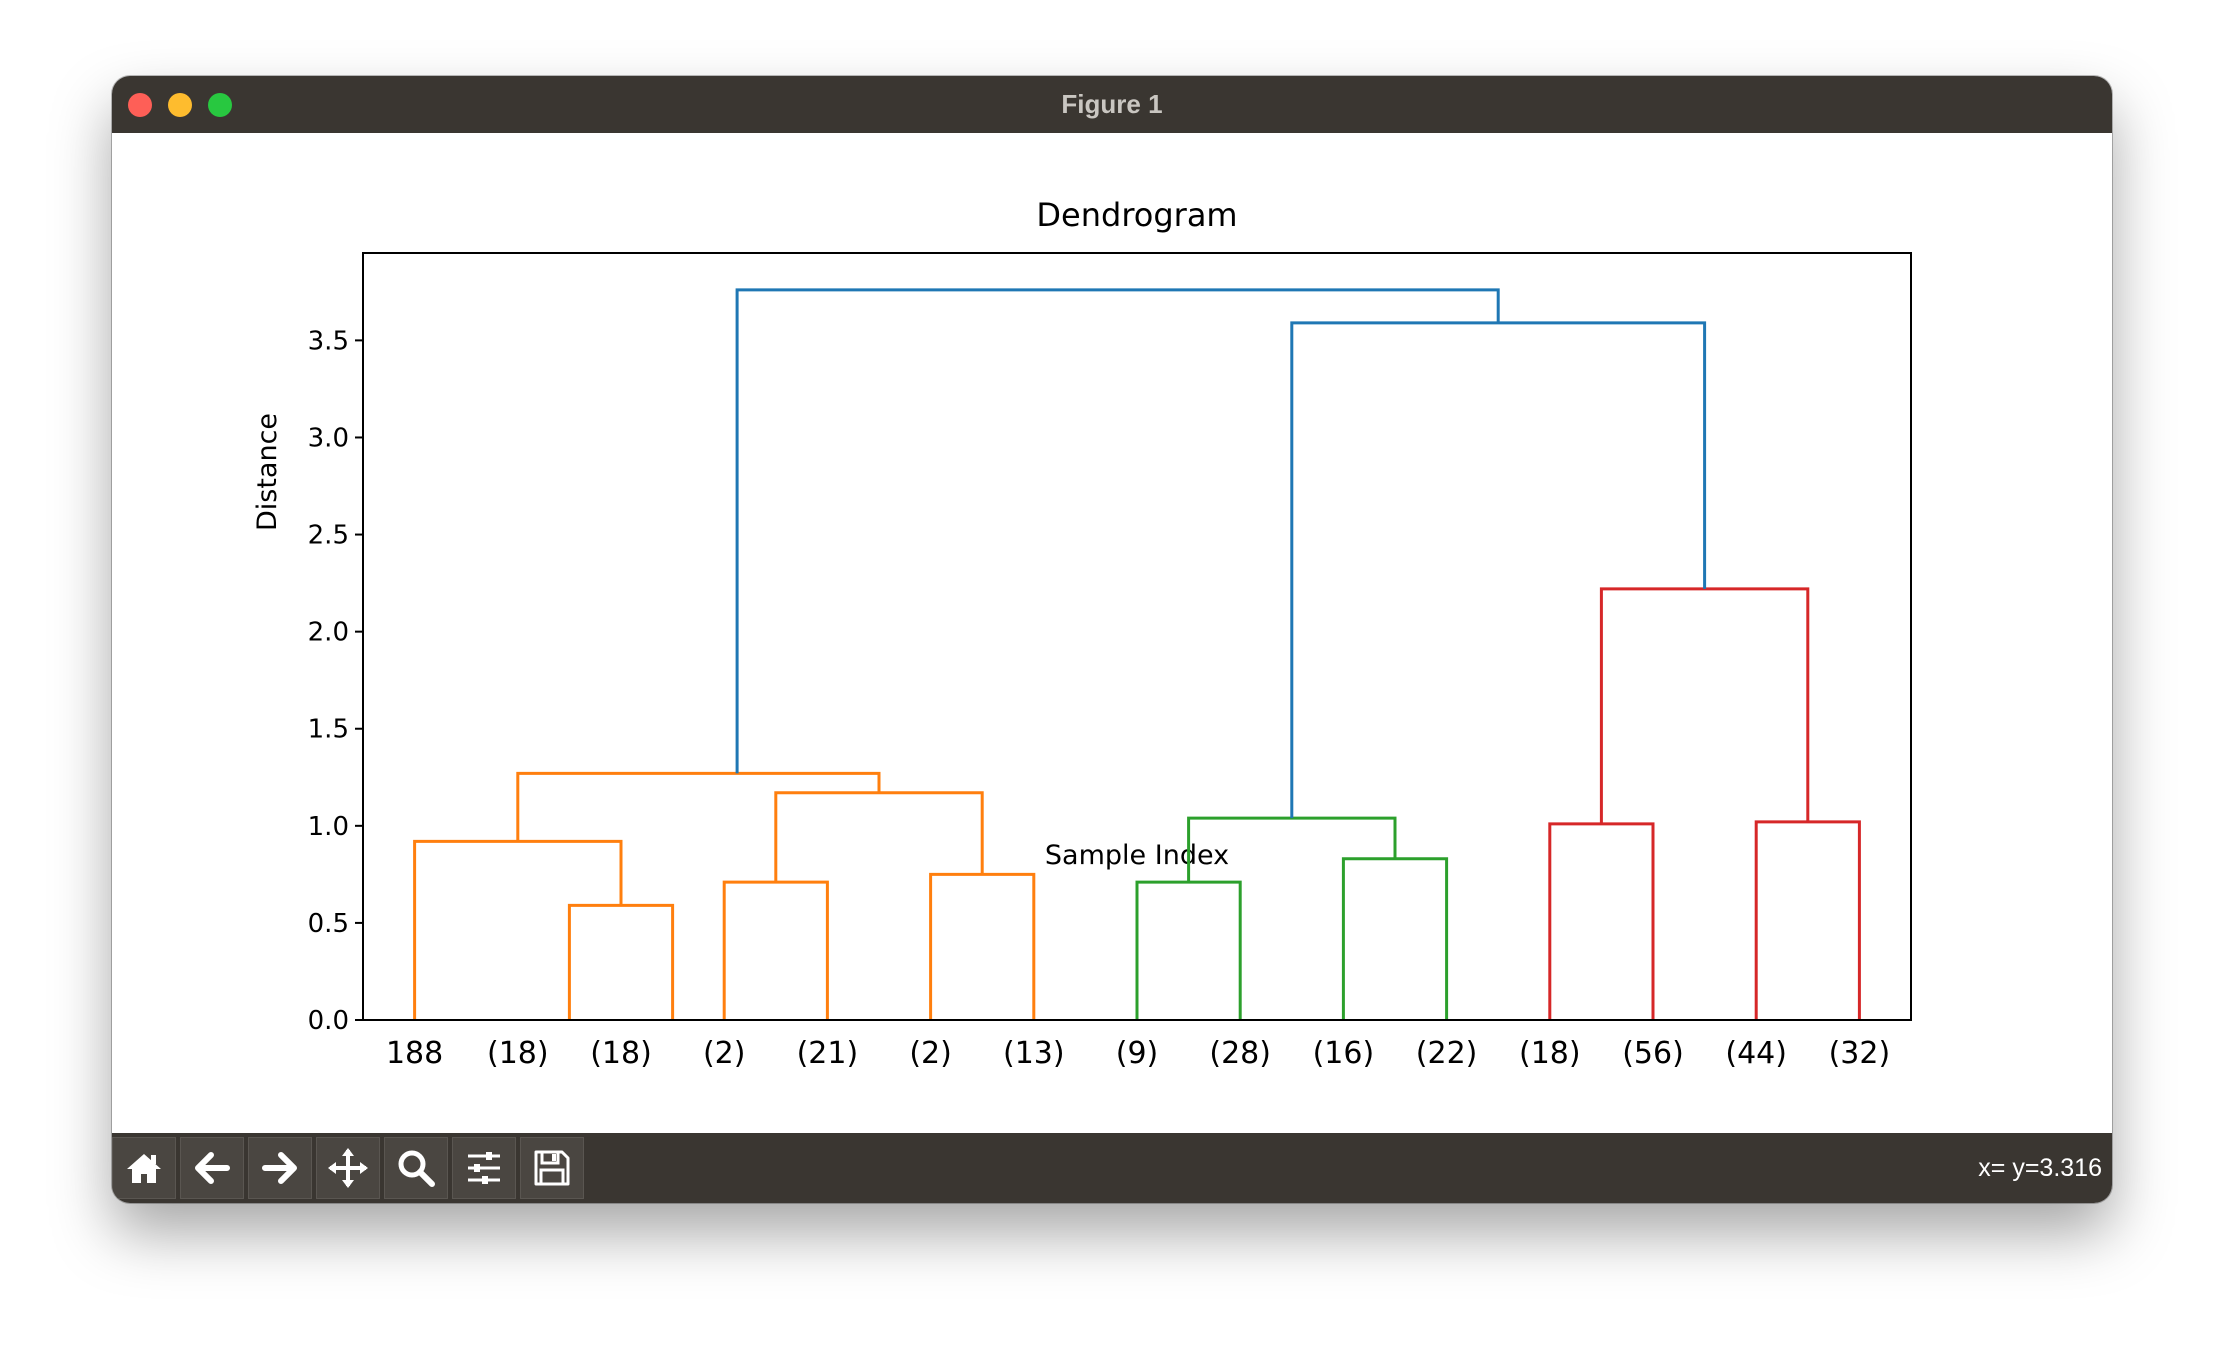 This screenshot has width=2224, height=1352. What do you see at coordinates (267, 472) in the screenshot?
I see `y-axis-label: Distance` at bounding box center [267, 472].